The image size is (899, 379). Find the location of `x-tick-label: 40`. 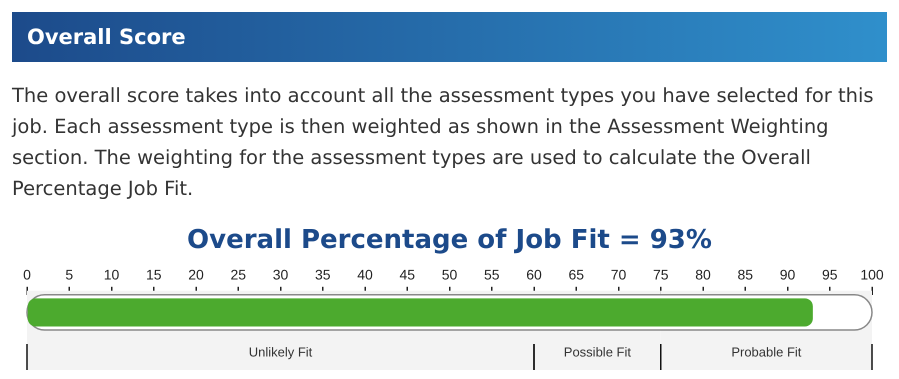

x-tick-label: 40 is located at coordinates (365, 274).